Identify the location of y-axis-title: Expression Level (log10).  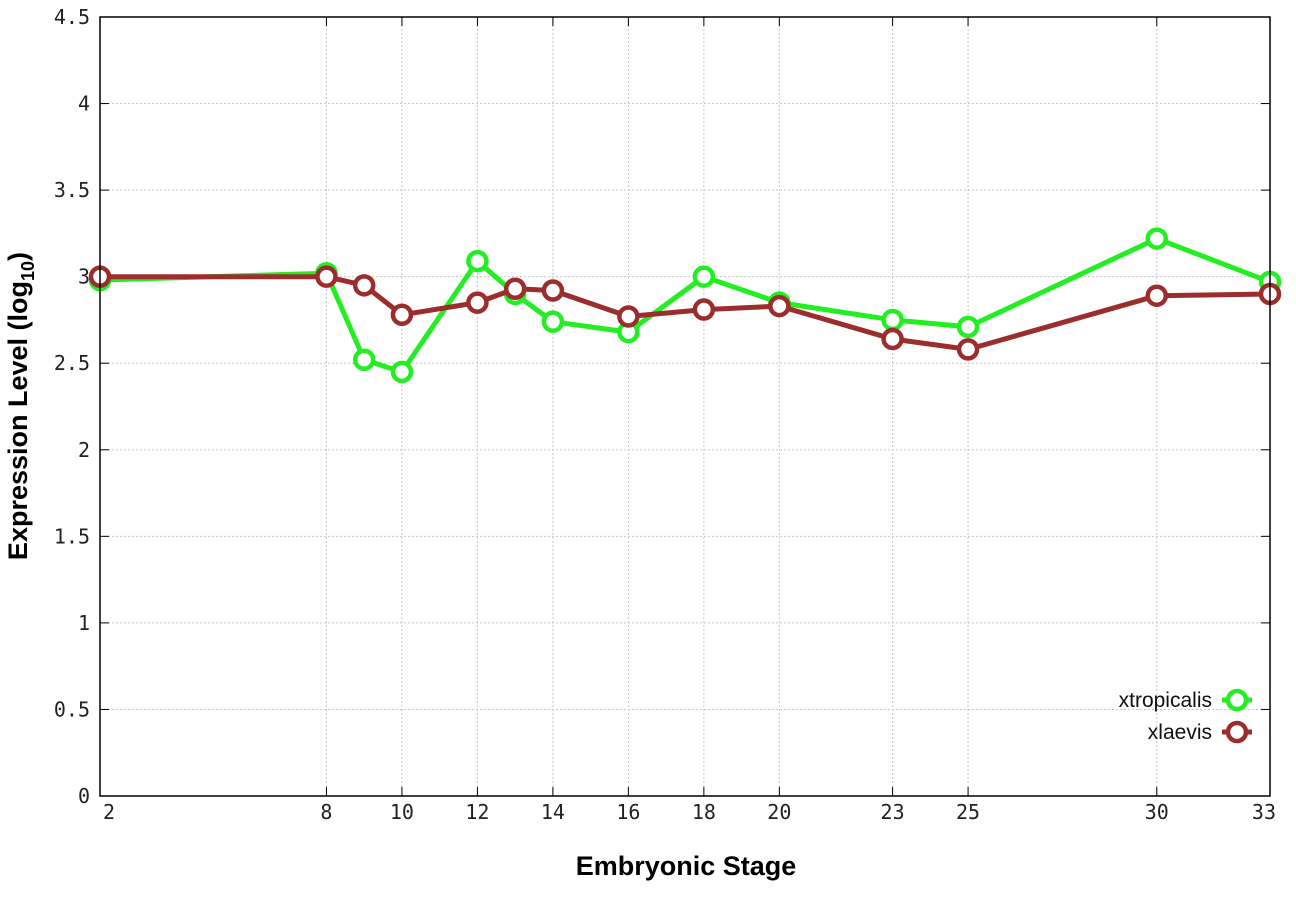
(20, 406).